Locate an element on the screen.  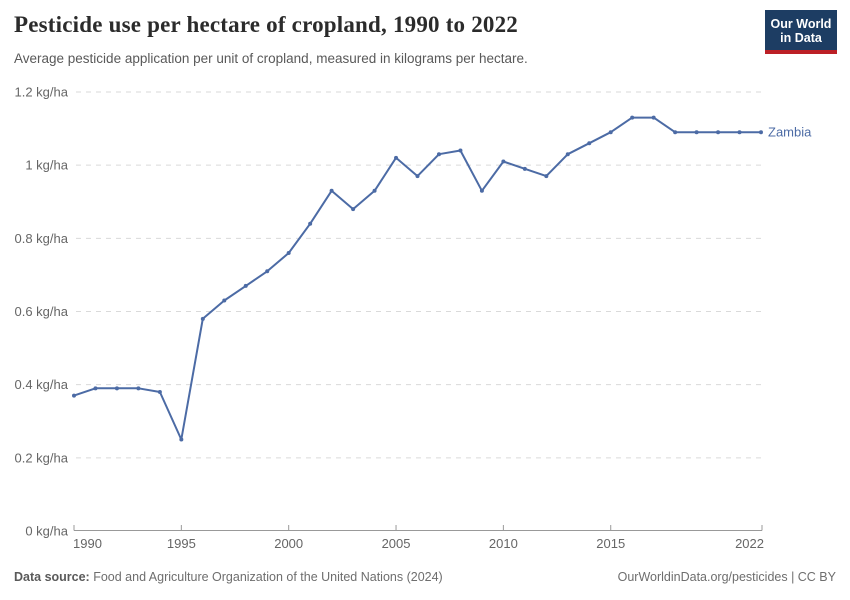
y-tick-label: 0 kg/ha is located at coordinates (46, 531).